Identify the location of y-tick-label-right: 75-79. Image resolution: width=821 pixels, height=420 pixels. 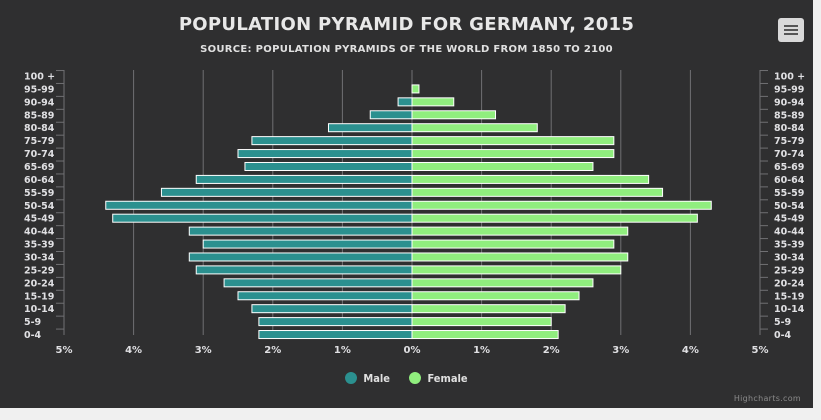
(789, 141).